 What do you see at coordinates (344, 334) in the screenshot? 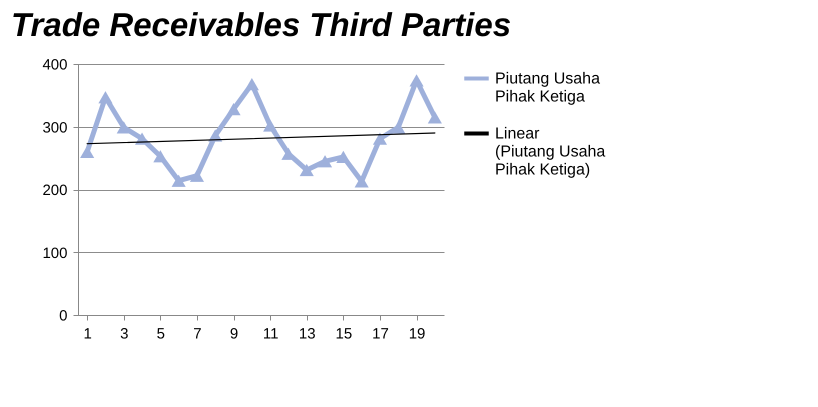
I see `x-tick-label: 15` at bounding box center [344, 334].